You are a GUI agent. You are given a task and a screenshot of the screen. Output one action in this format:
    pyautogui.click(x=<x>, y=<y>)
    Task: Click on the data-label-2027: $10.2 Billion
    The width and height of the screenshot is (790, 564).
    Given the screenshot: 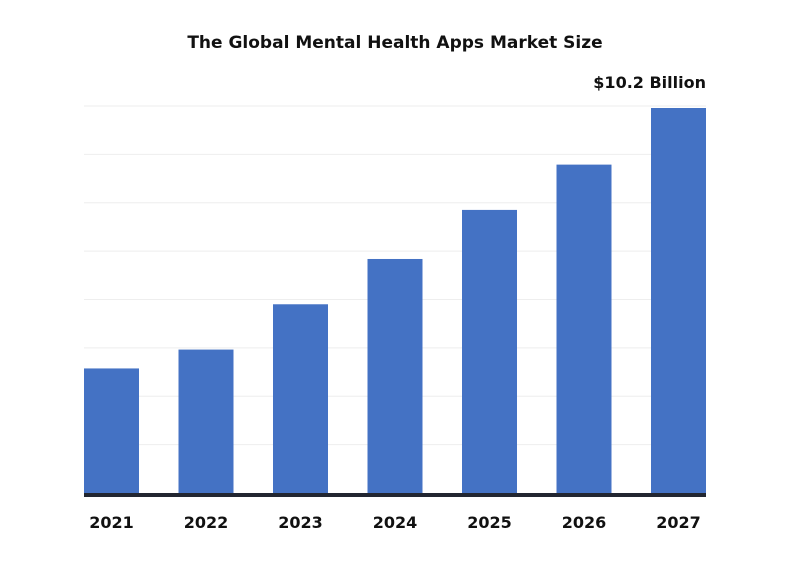 What is the action you would take?
    pyautogui.click(x=649, y=82)
    